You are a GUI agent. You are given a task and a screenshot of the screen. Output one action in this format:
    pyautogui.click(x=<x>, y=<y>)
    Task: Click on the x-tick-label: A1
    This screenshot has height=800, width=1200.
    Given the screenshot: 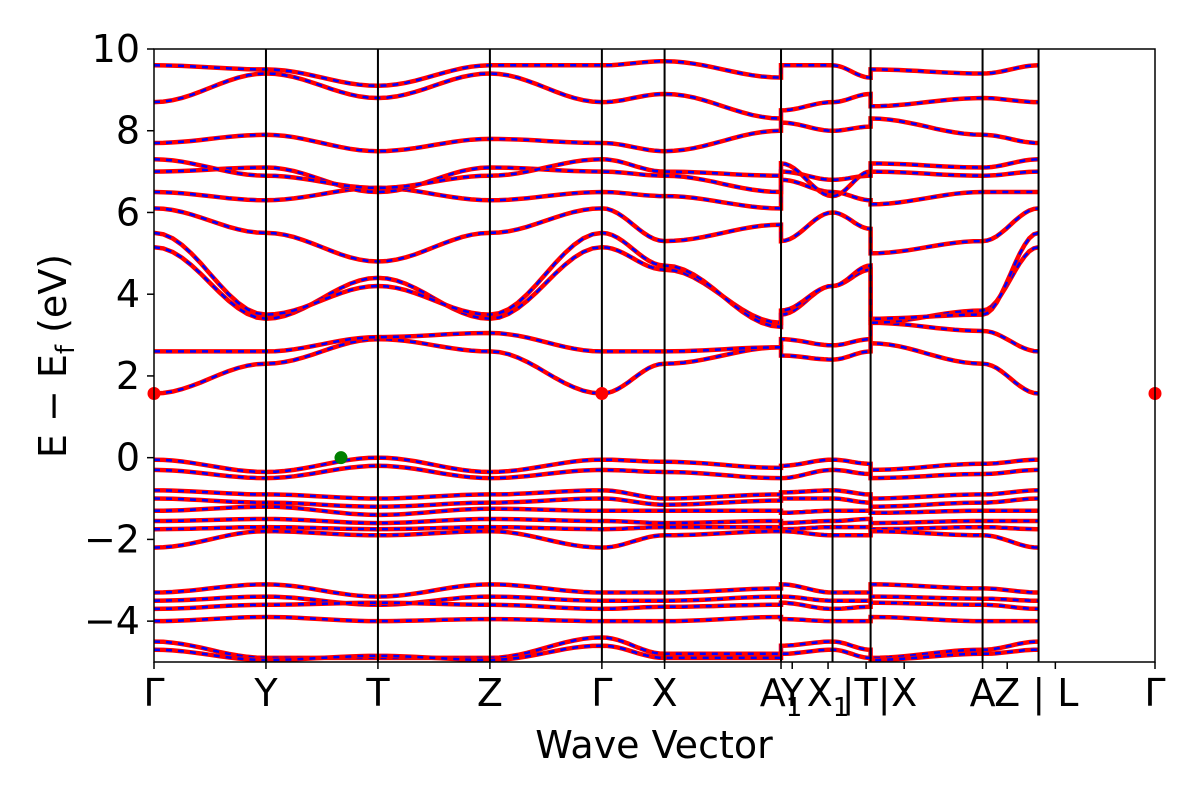 What is the action you would take?
    pyautogui.click(x=781, y=697)
    